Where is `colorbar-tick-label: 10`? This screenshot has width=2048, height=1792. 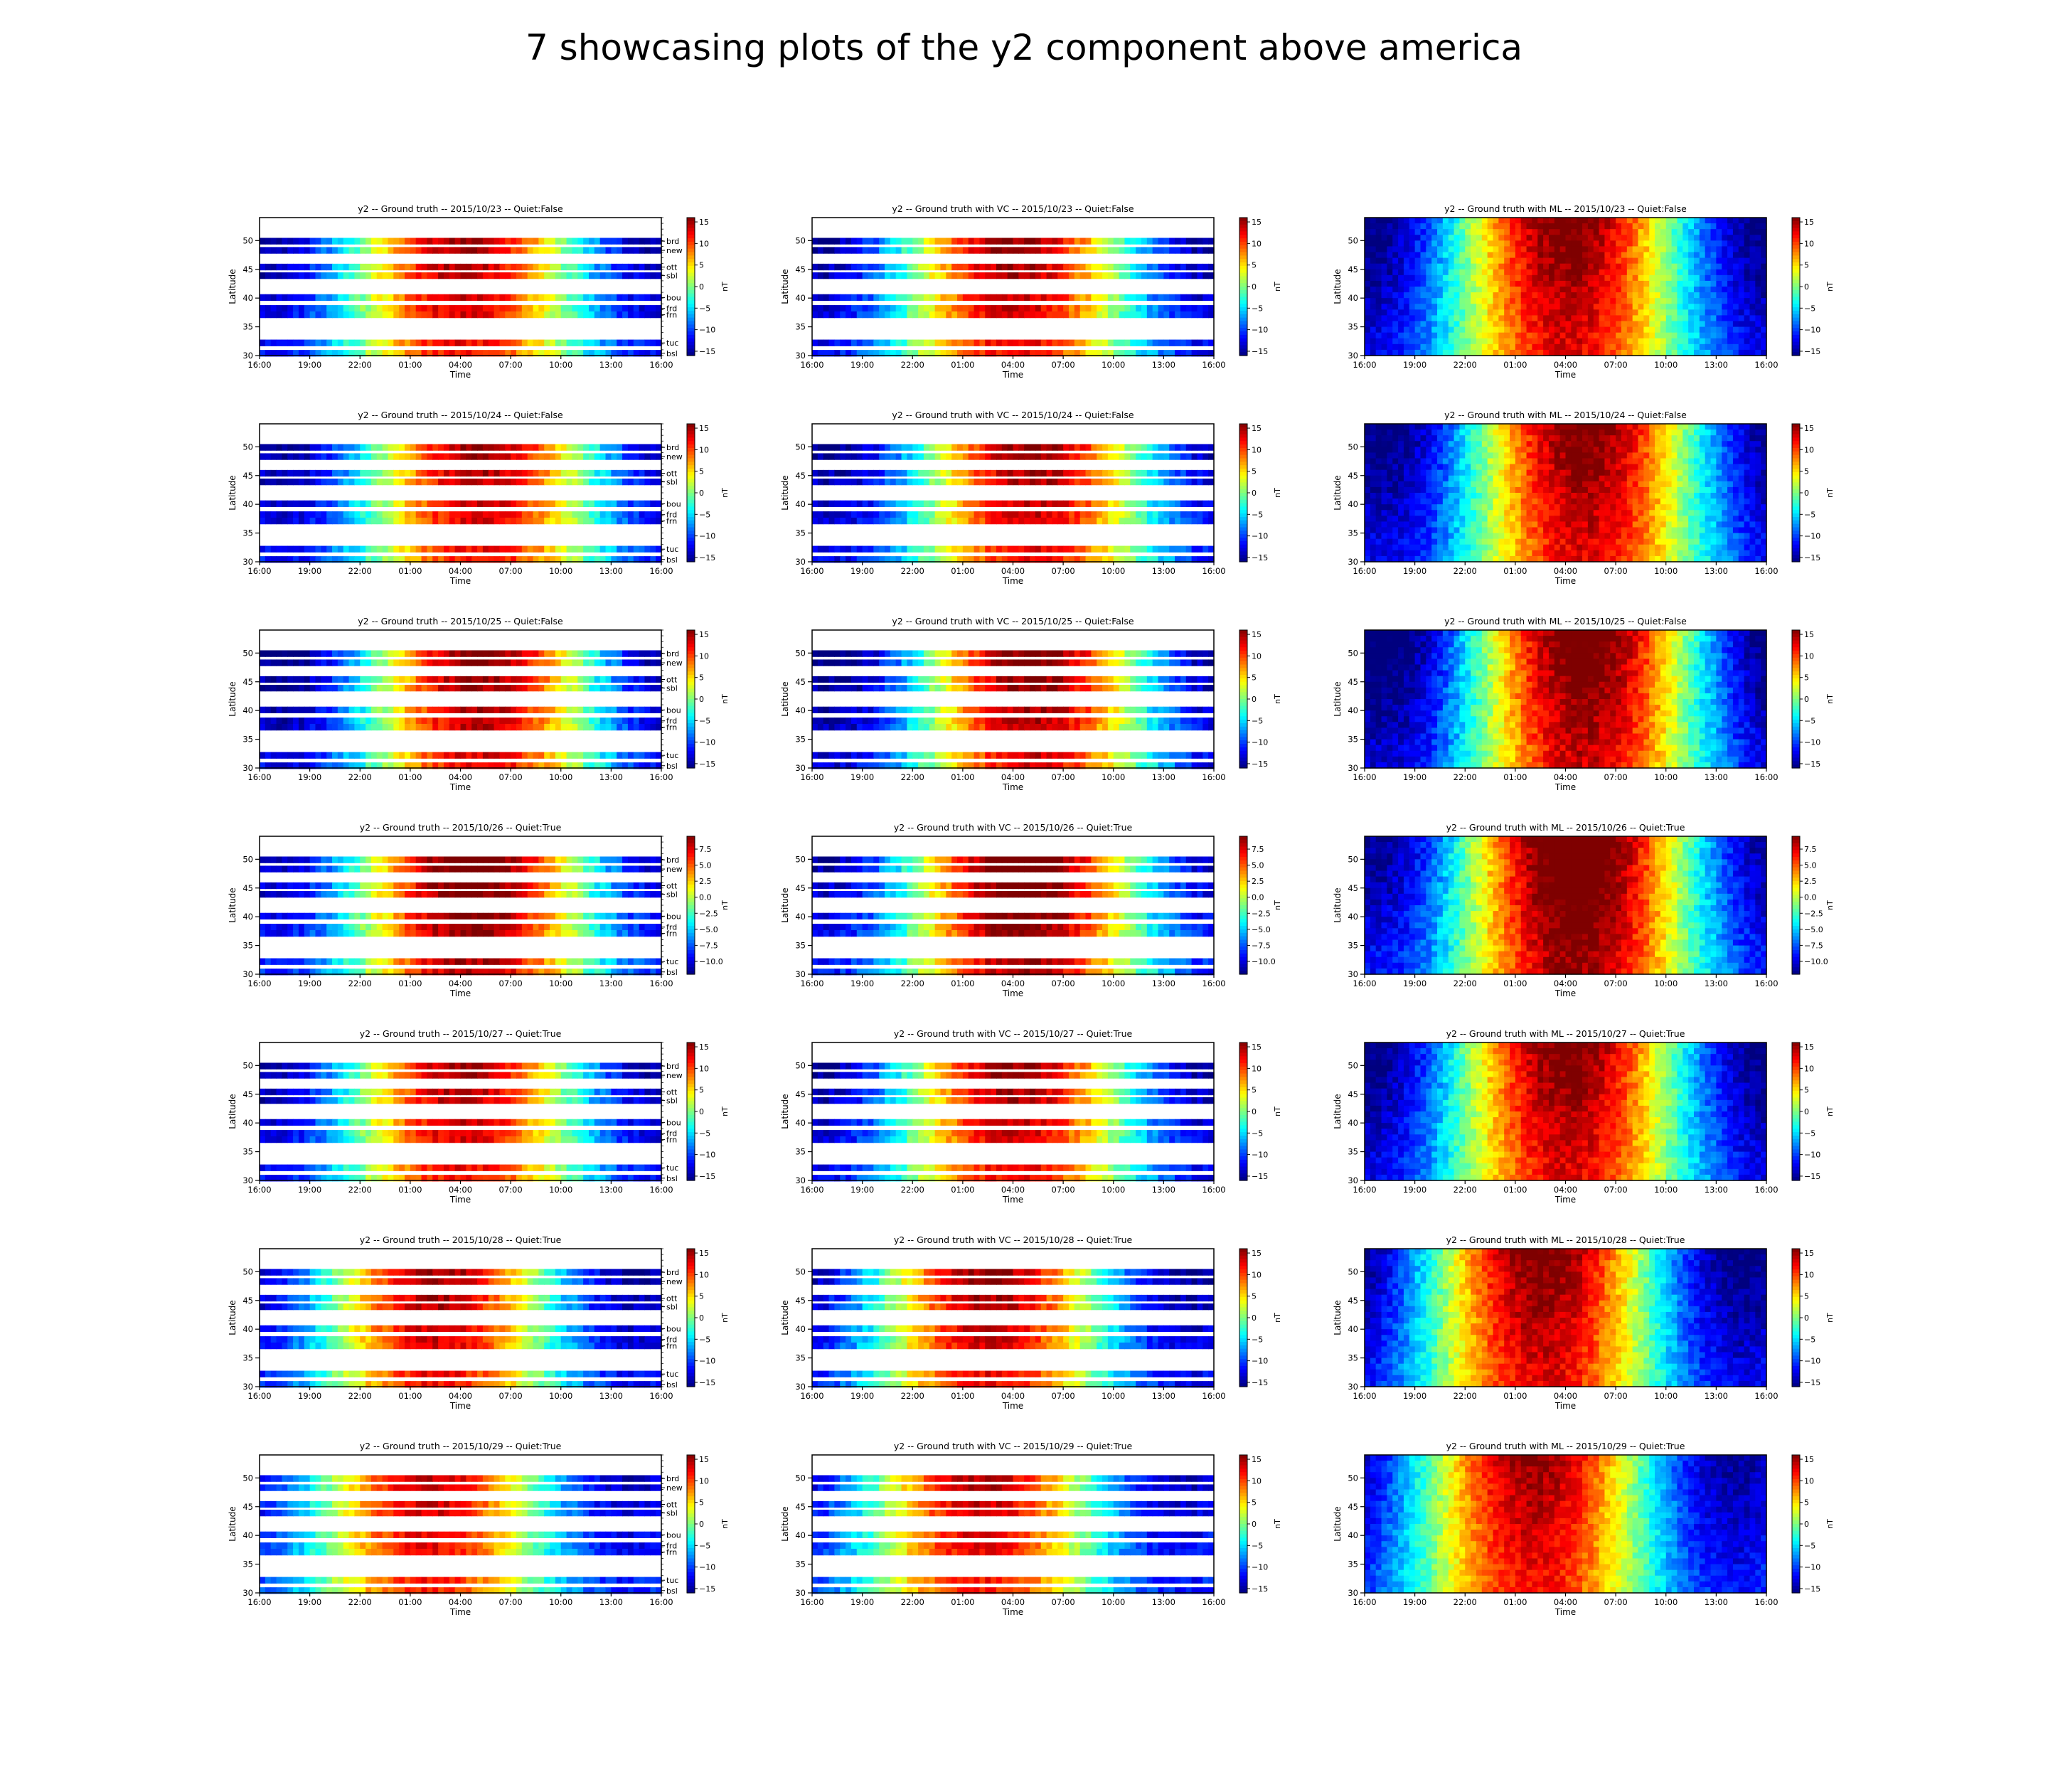 colorbar-tick-label: 10 is located at coordinates (704, 449).